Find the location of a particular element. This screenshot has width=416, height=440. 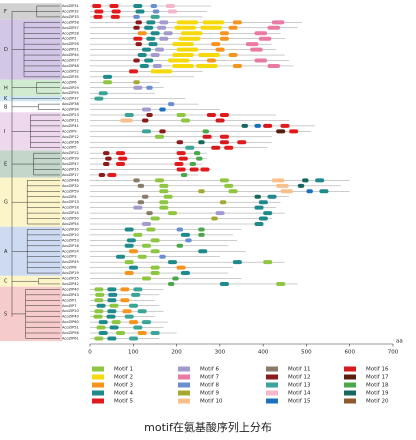

gene-name: AcoZIP14 is located at coordinates (71, 213).